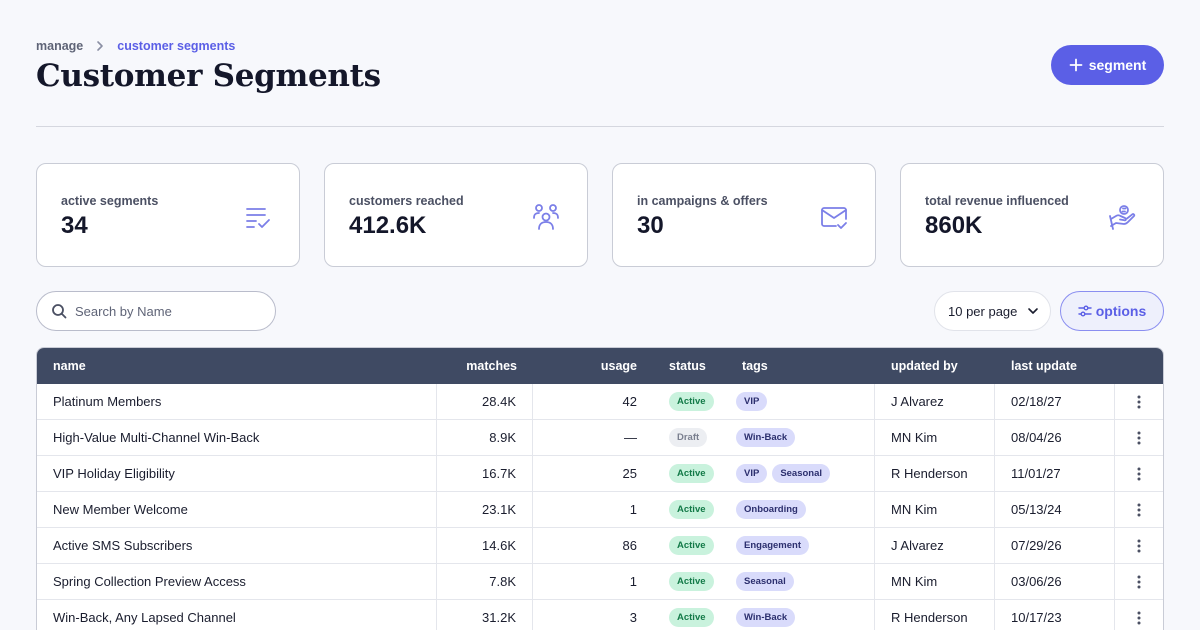 The height and width of the screenshot is (630, 1200). Describe the element at coordinates (1055, 581) in the screenshot. I see `cell-last-update: 03/06/26` at that location.